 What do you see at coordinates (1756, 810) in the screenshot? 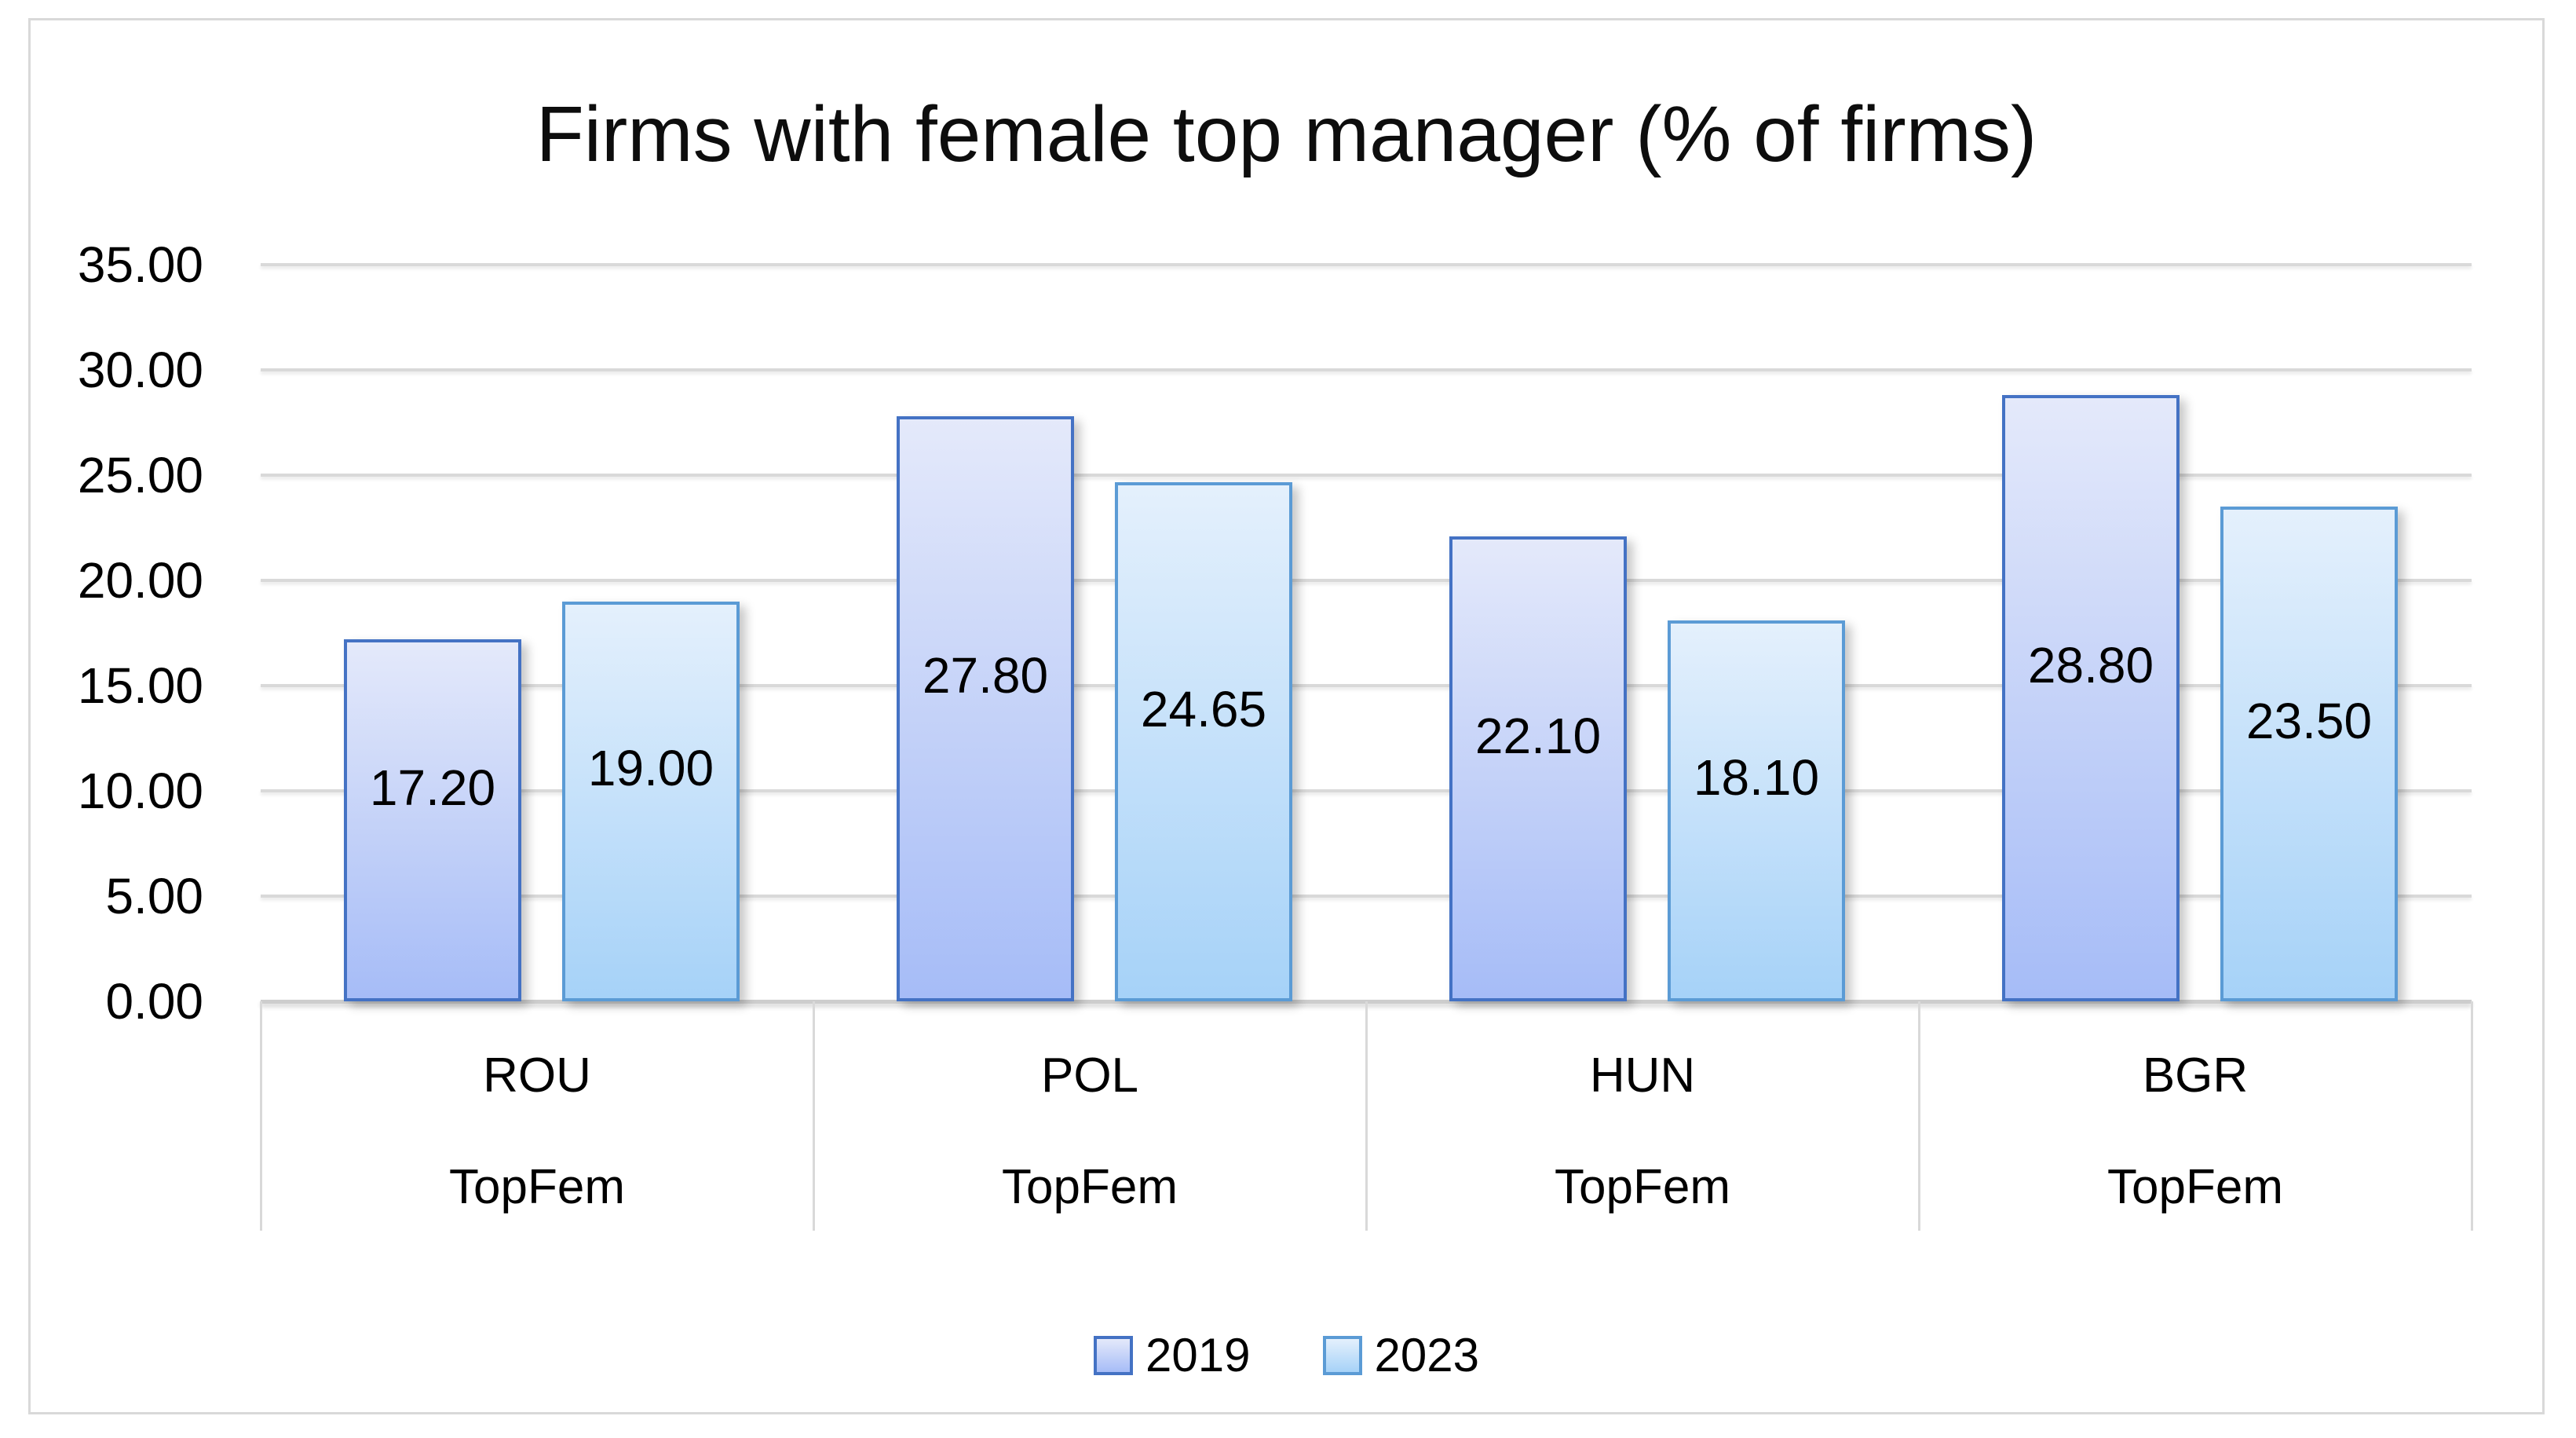
I see `bar-2023-HUN` at bounding box center [1756, 810].